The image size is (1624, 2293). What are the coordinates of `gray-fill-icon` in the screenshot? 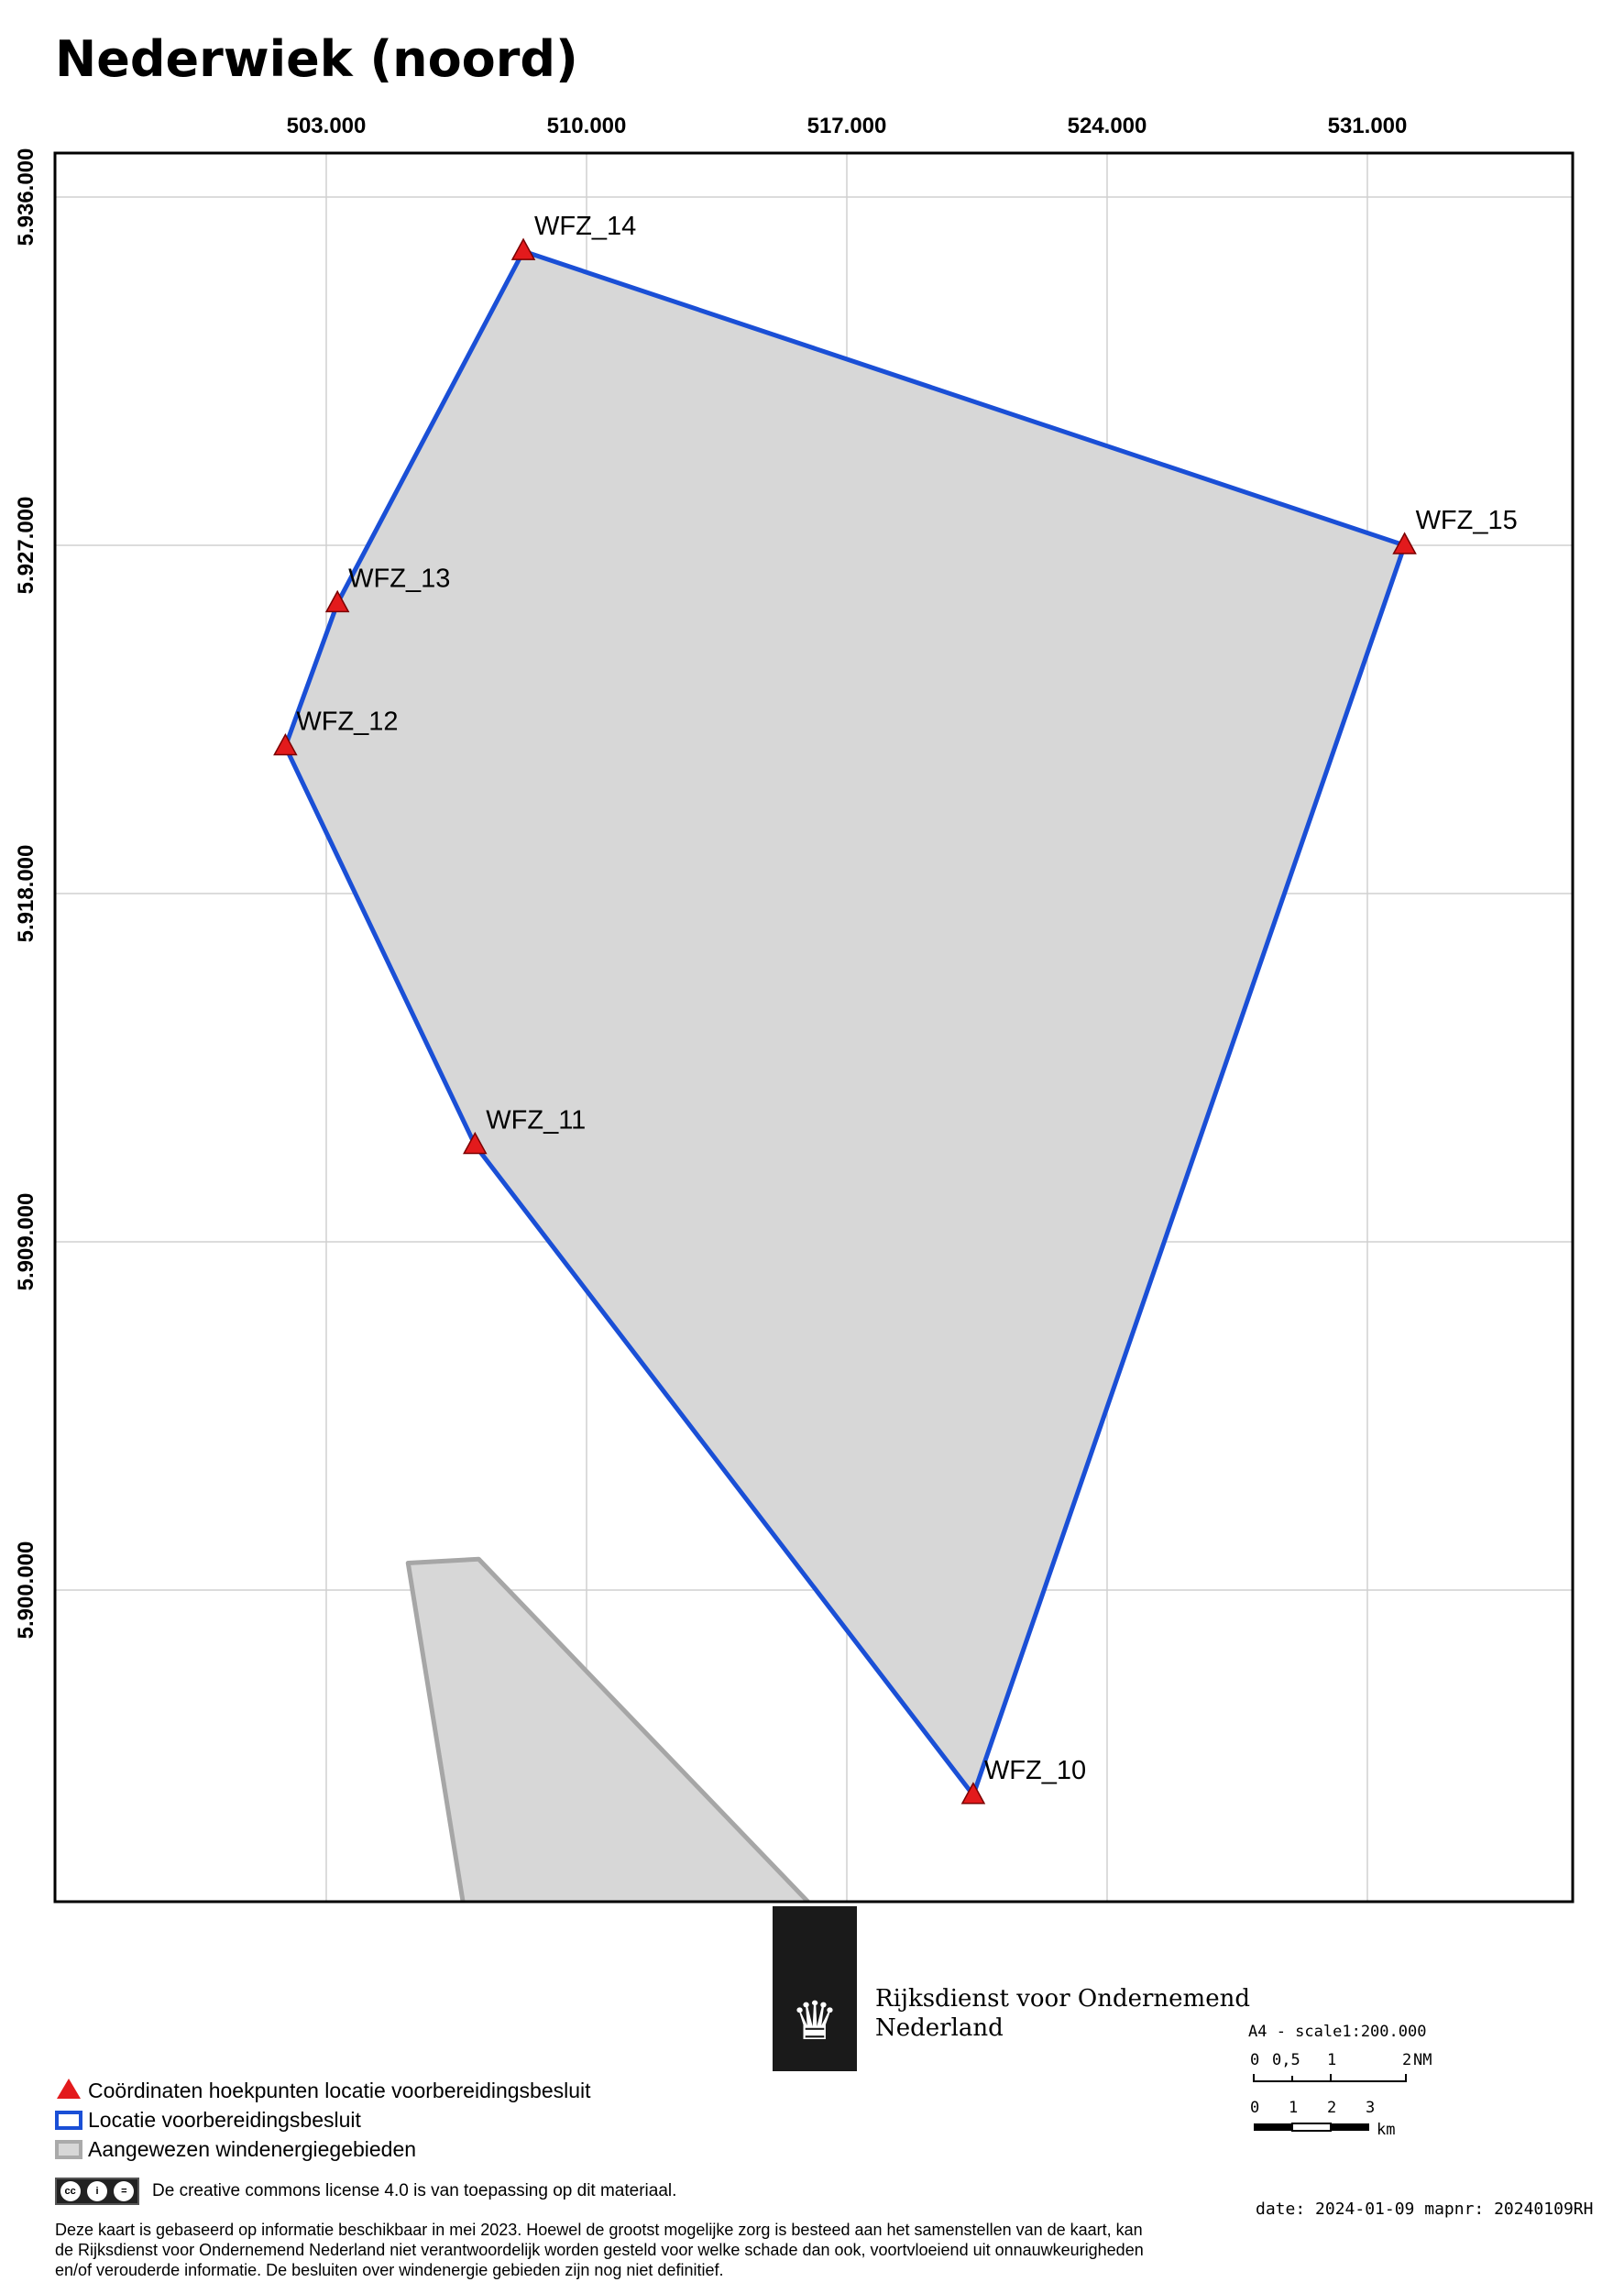 It's located at (68, 2149).